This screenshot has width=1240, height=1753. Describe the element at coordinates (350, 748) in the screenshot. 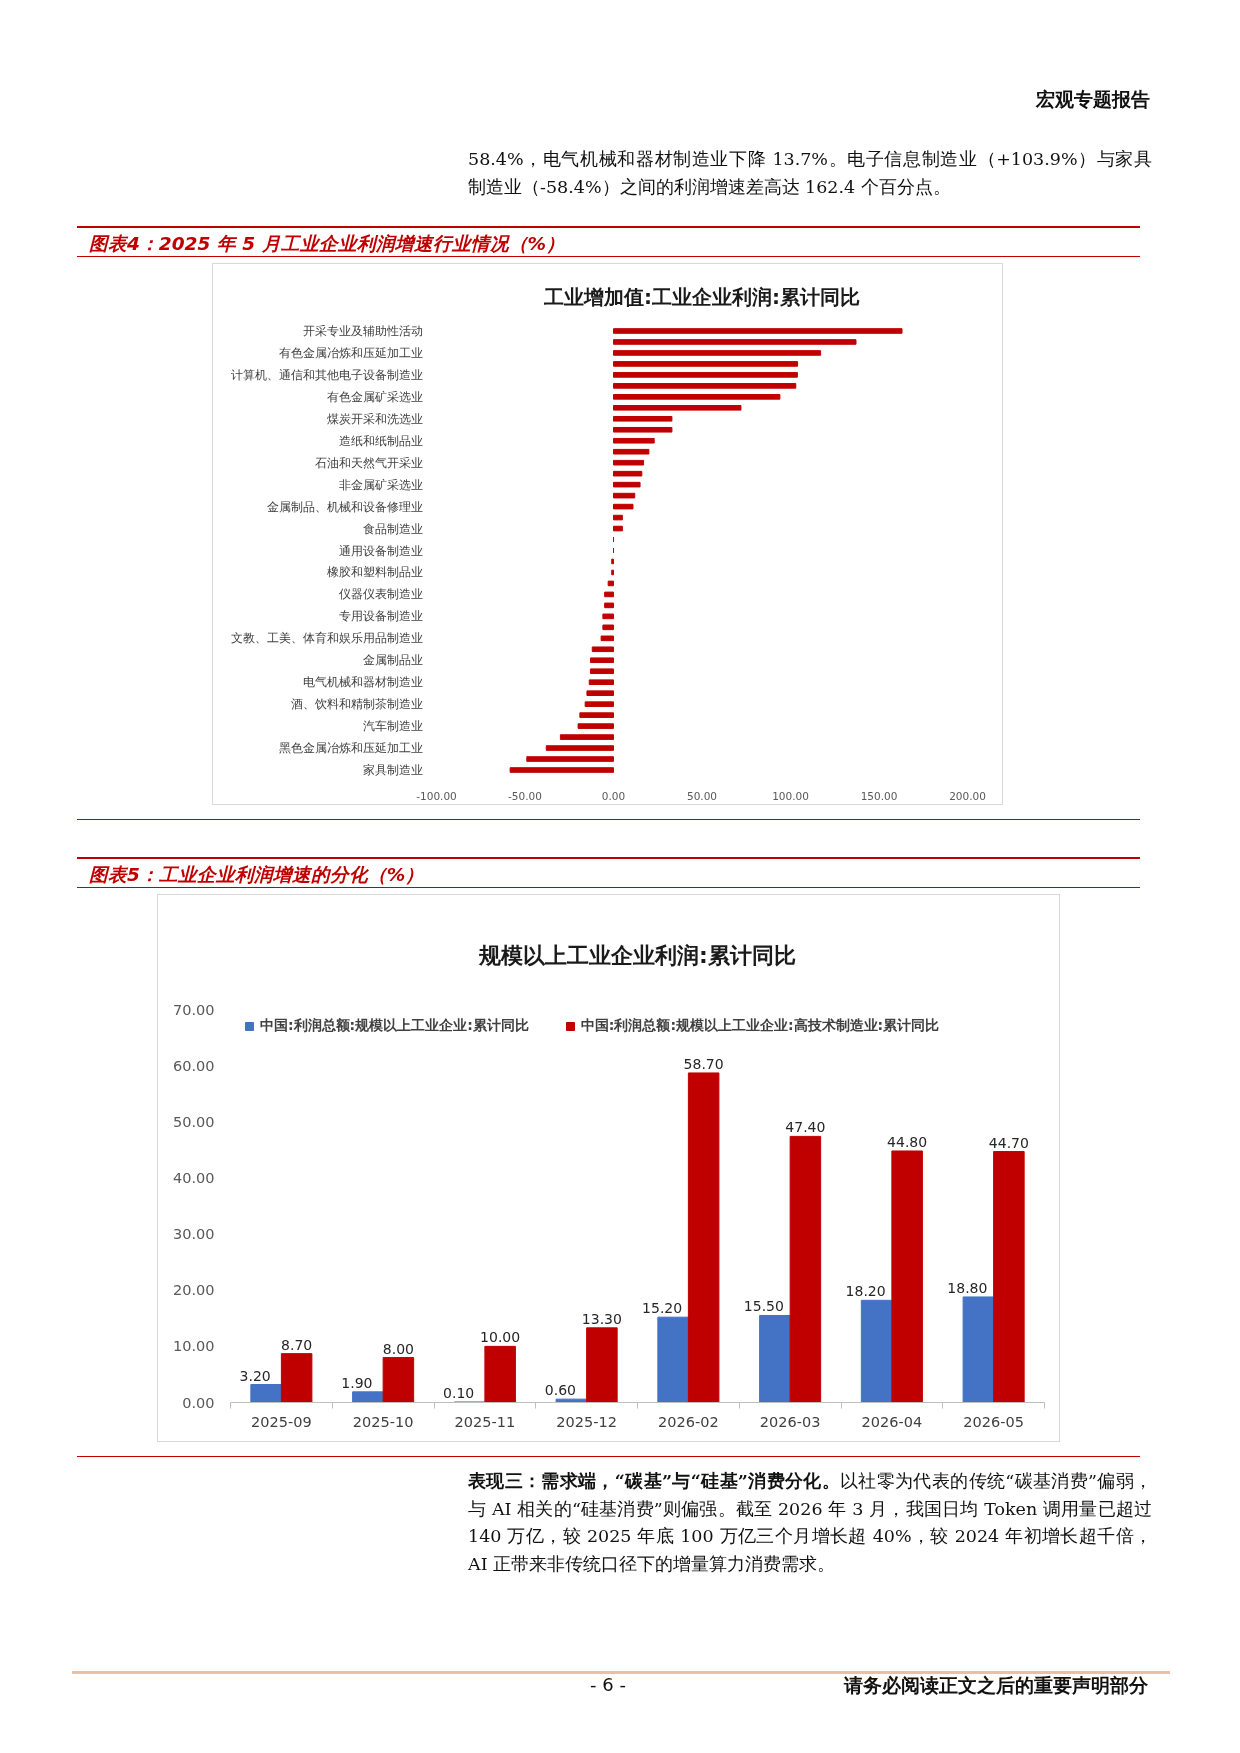

I see `y-tick-label: 黑色金属冶炼和压延加工业` at that location.